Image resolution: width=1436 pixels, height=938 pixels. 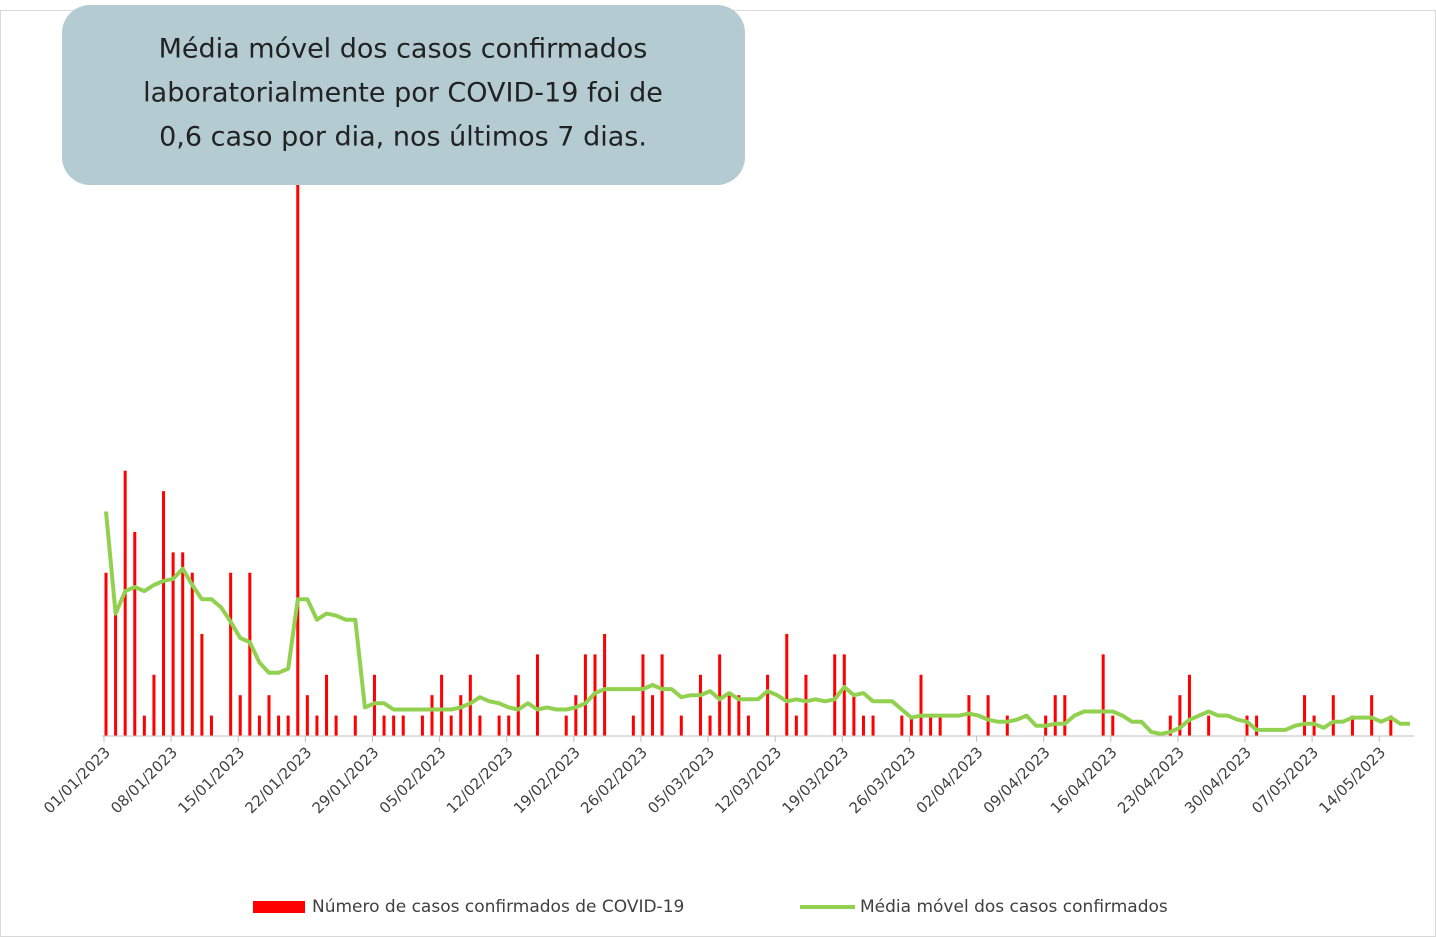 What do you see at coordinates (279, 907) in the screenshot?
I see `legend-swatch` at bounding box center [279, 907].